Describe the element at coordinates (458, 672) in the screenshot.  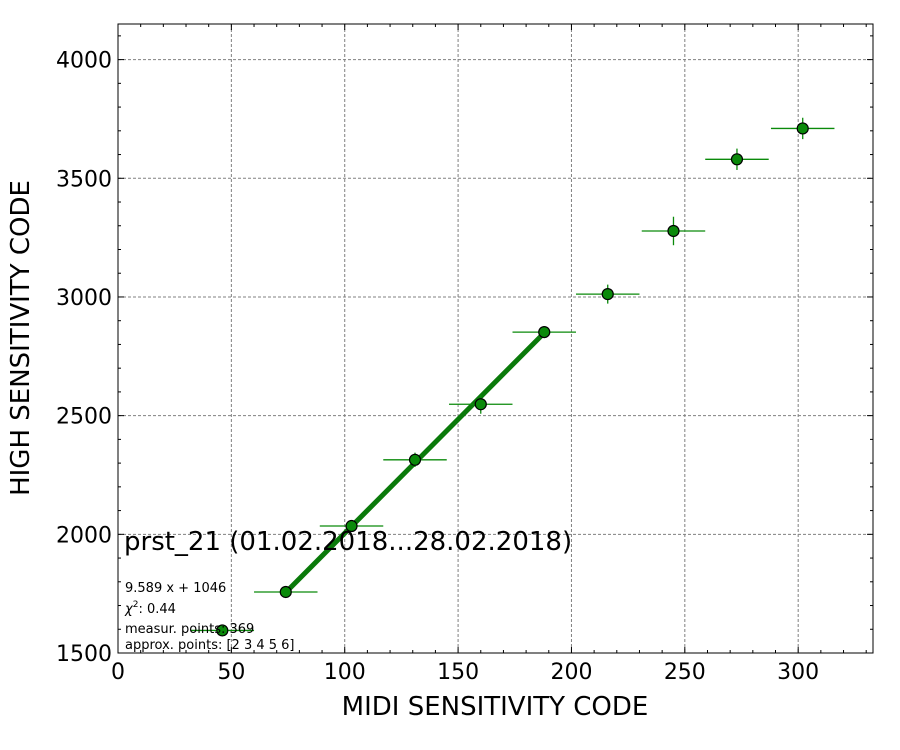
I see `x-tick-label: 150` at that location.